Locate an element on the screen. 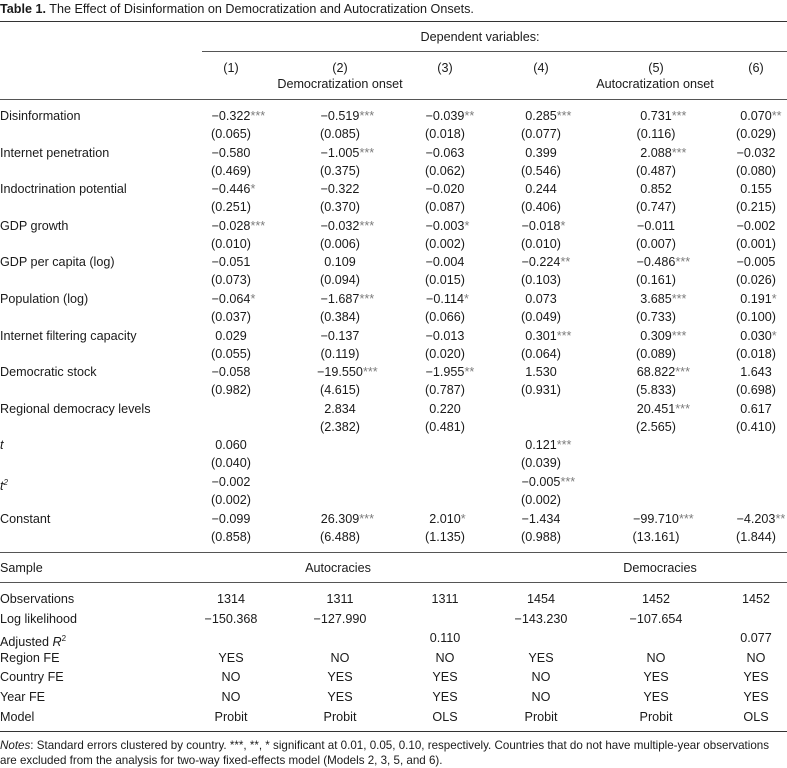 This screenshot has height=768, width=787. standard-error-cell: (0.018) is located at coordinates (756, 354).